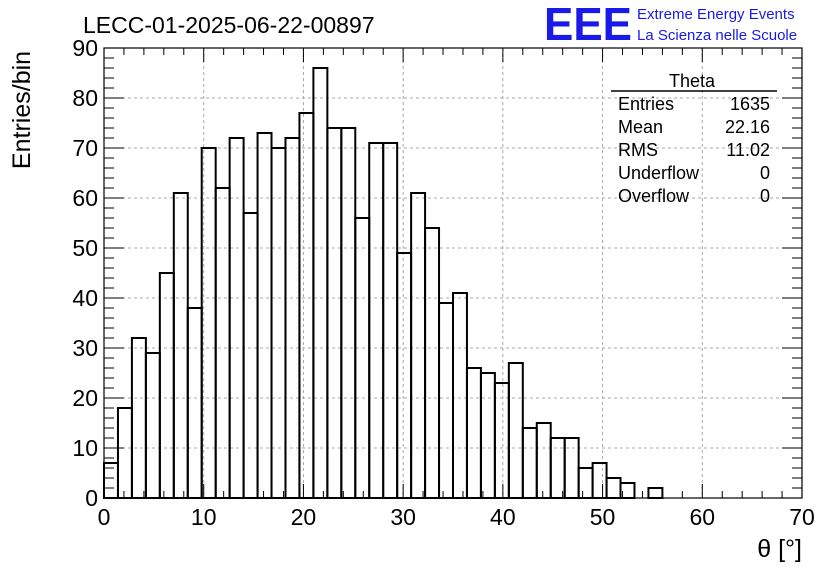 The image size is (836, 572). Describe the element at coordinates (750, 104) in the screenshot. I see `stats-row-value: 1635` at that location.